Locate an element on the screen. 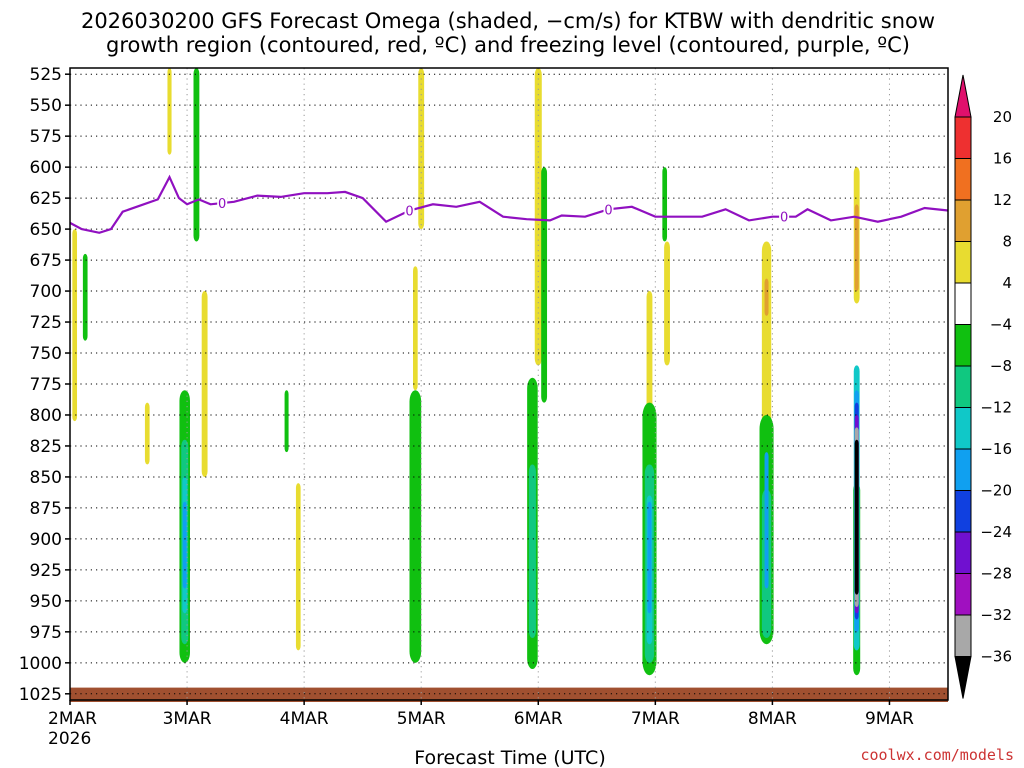 This screenshot has width=1024, height=768. x-tick-label-4: 6MAR is located at coordinates (538, 719).